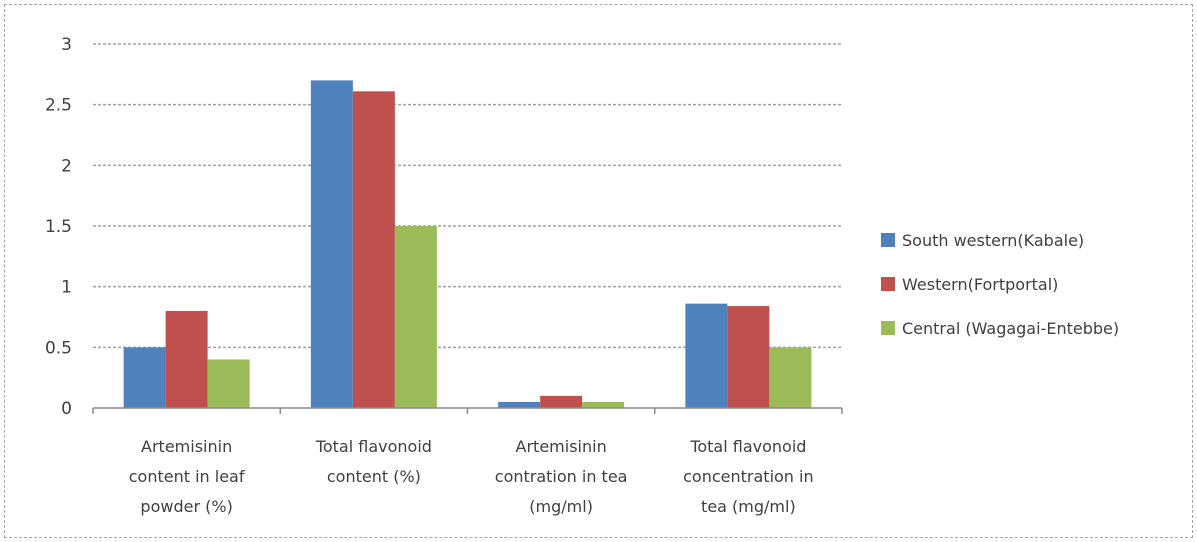  What do you see at coordinates (1010, 328) in the screenshot?
I see `legend-label: Central (Wagagai-Entebbe)` at bounding box center [1010, 328].